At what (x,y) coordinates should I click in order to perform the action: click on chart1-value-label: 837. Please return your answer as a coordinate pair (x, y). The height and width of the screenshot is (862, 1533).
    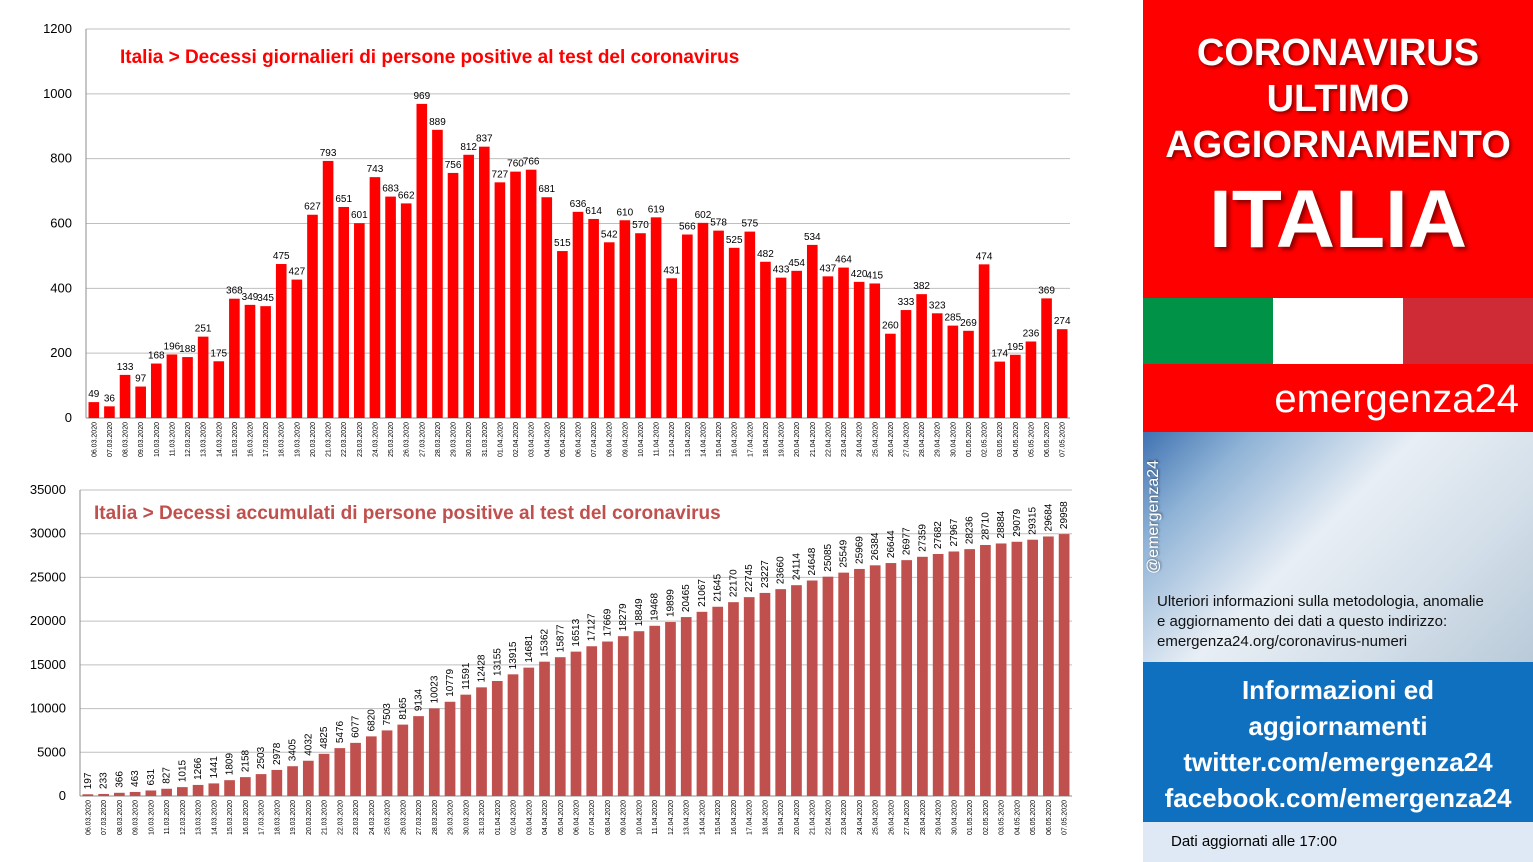
    Looking at the image, I should click on (484, 139).